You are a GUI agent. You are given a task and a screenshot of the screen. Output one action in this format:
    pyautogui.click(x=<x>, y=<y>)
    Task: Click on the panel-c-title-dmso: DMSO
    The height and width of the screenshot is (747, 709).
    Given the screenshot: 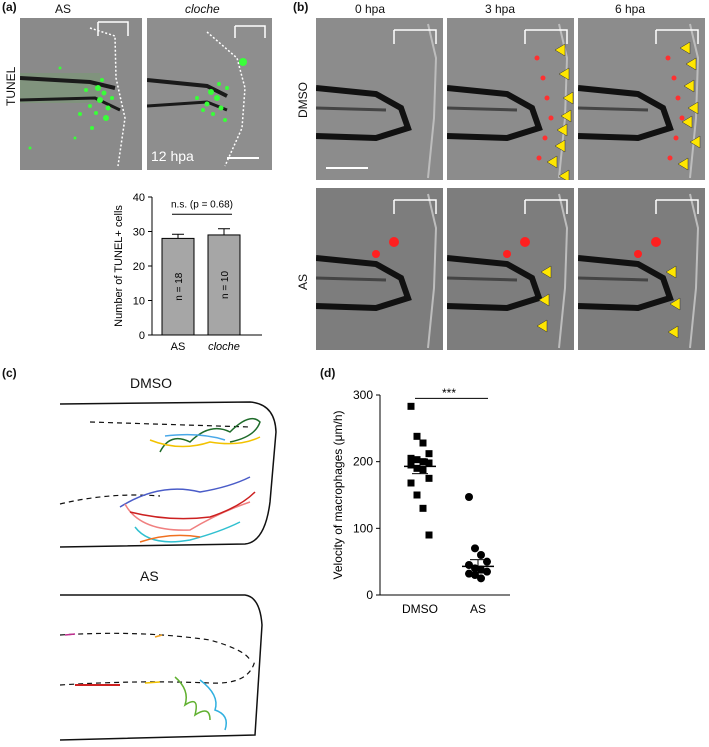 What is the action you would take?
    pyautogui.click(x=151, y=383)
    